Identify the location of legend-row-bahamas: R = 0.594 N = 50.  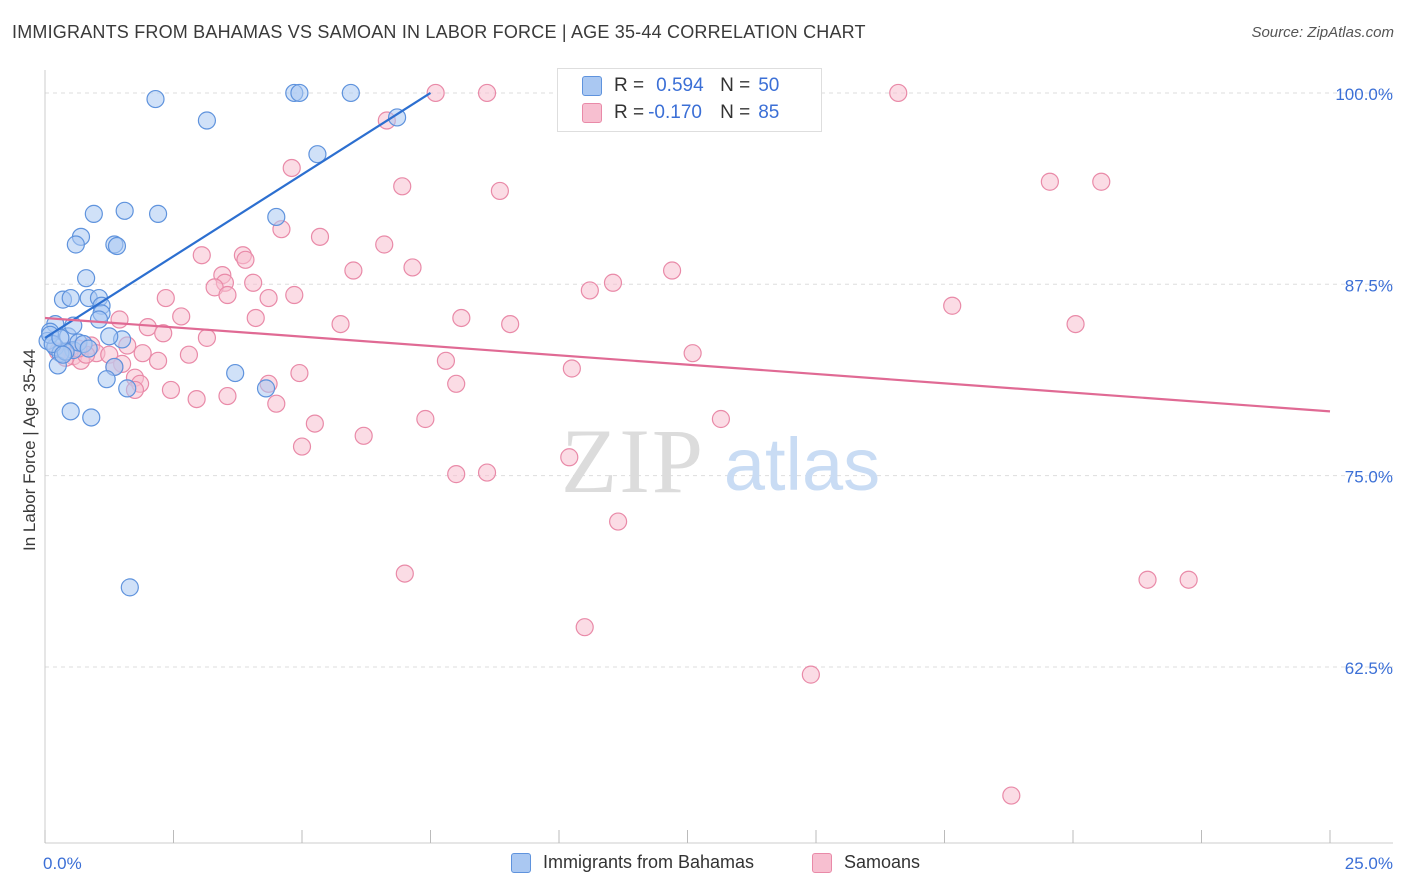
(680, 86).